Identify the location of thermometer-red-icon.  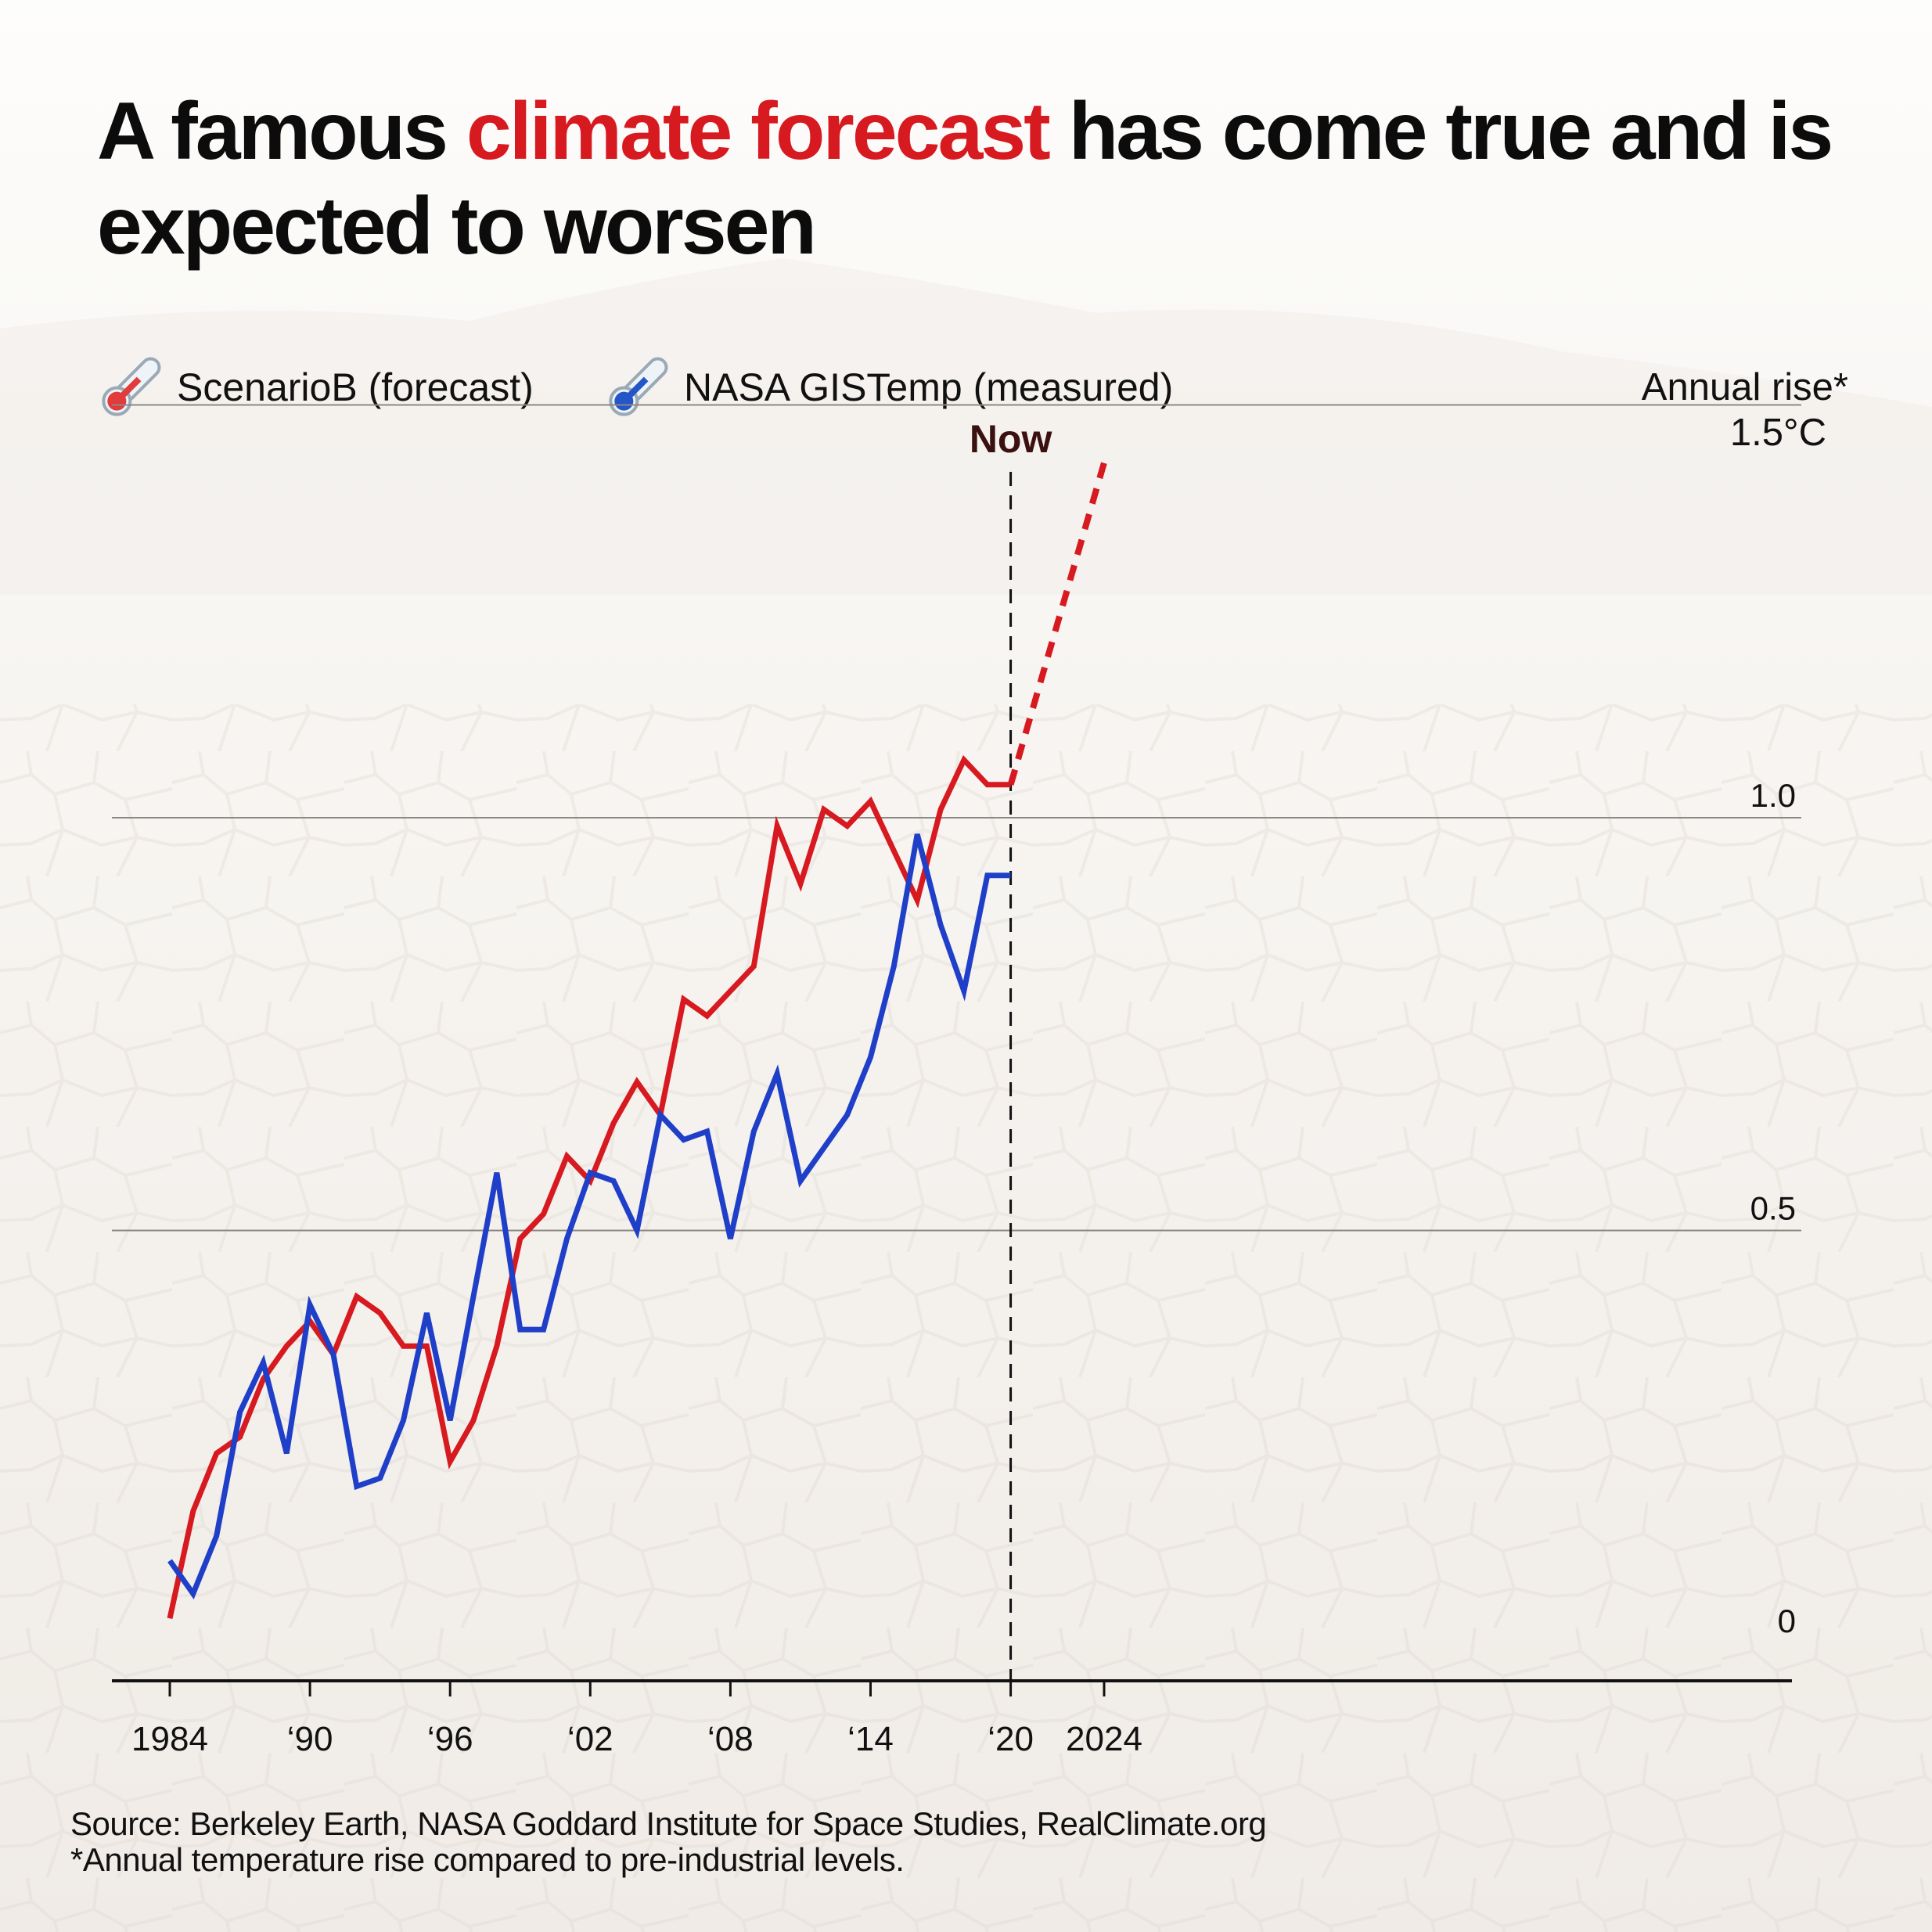
(132, 386).